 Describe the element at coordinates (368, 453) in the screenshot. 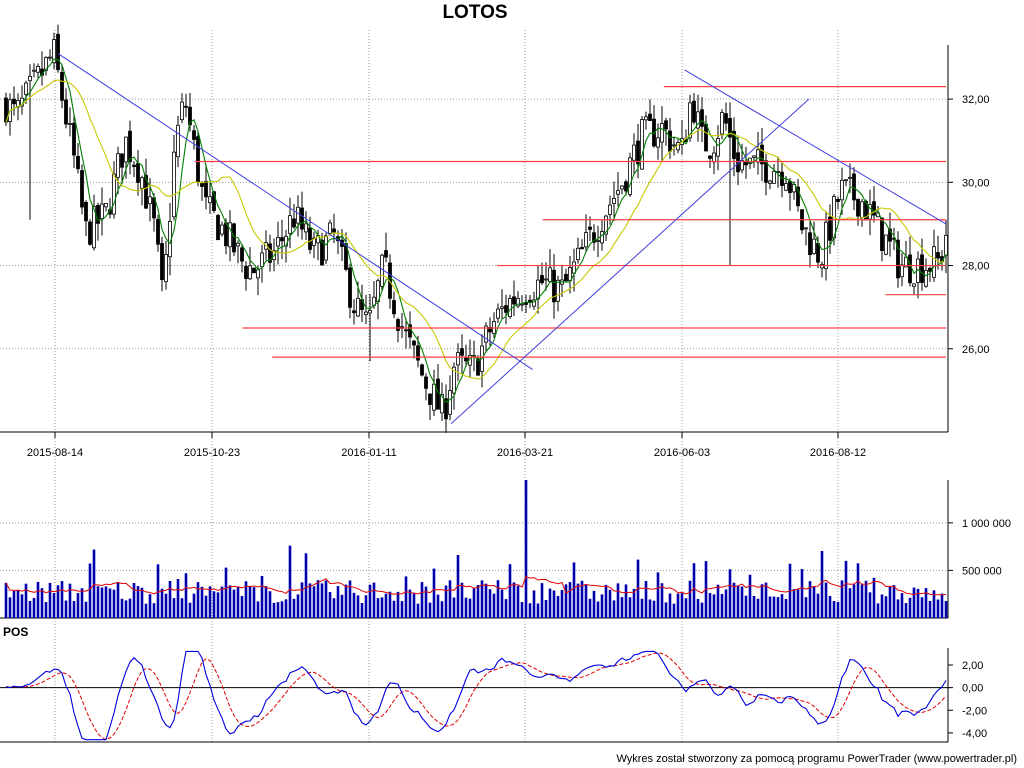

I see `x-tick-label: 2016-01-11` at that location.